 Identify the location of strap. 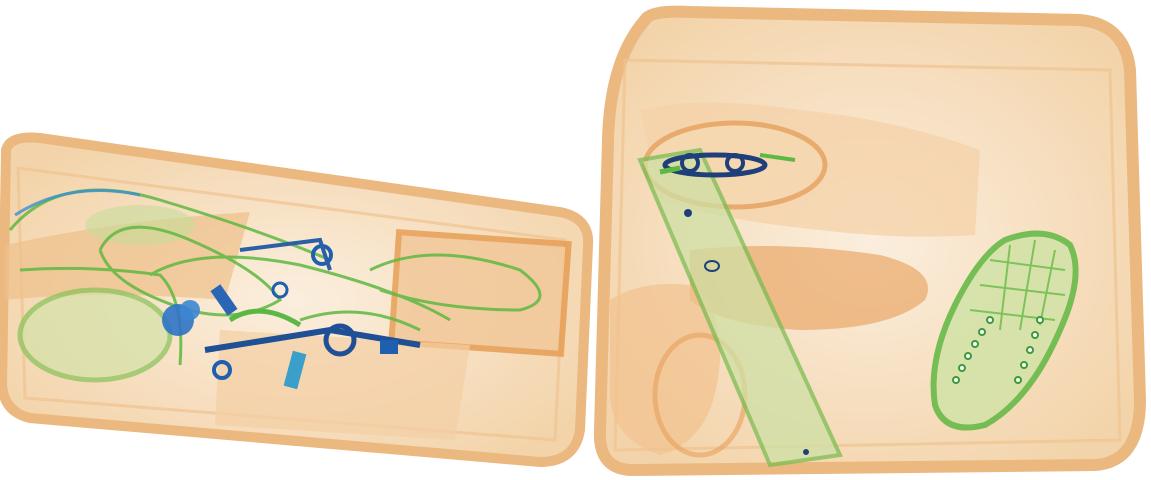
(740, 307).